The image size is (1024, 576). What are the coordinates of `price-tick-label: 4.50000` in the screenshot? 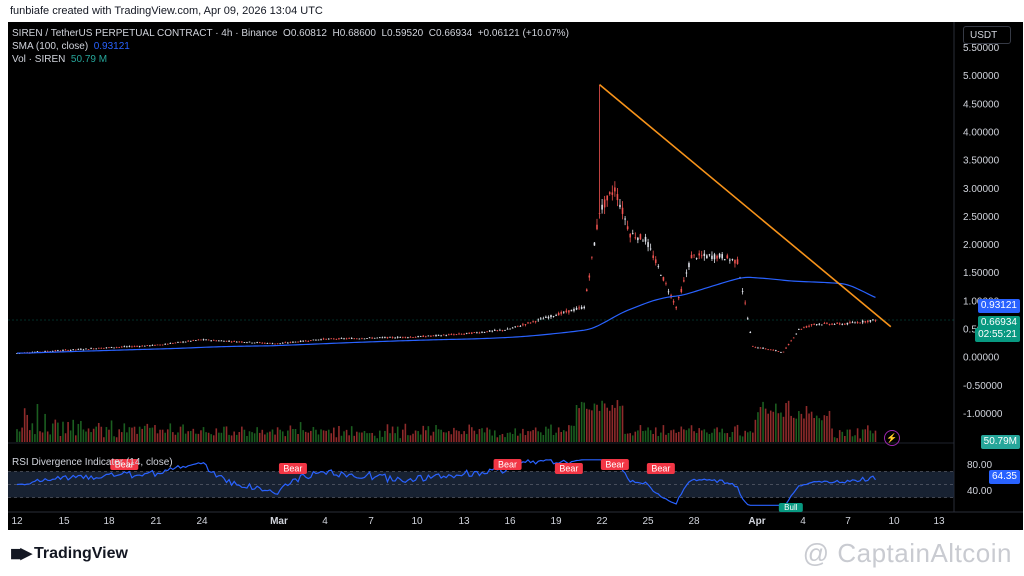 It's located at (981, 104).